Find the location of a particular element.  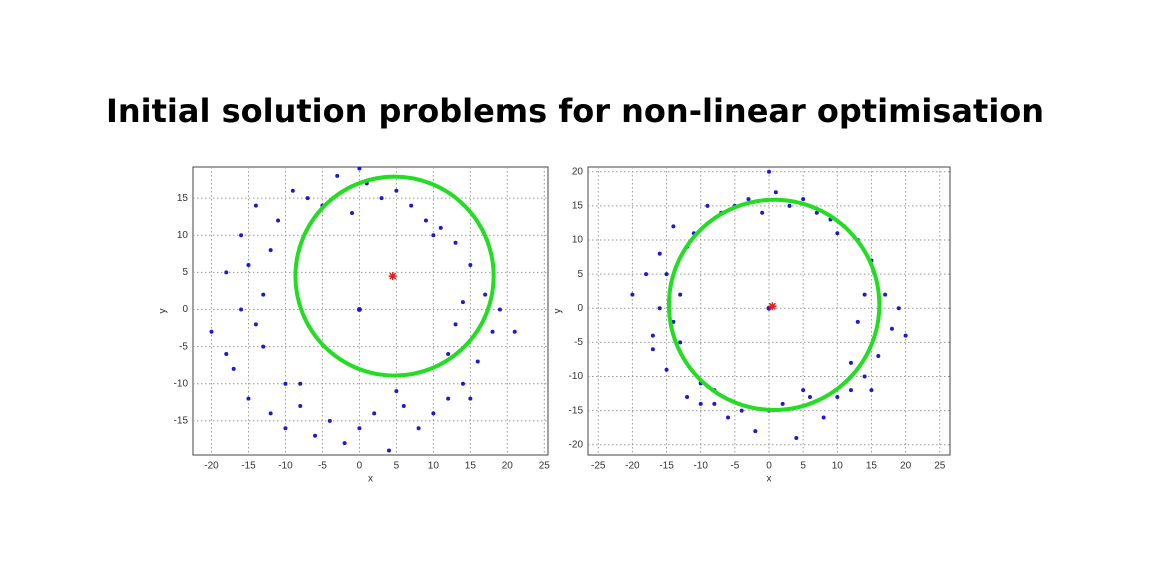

estimate-marker is located at coordinates (392, 276).